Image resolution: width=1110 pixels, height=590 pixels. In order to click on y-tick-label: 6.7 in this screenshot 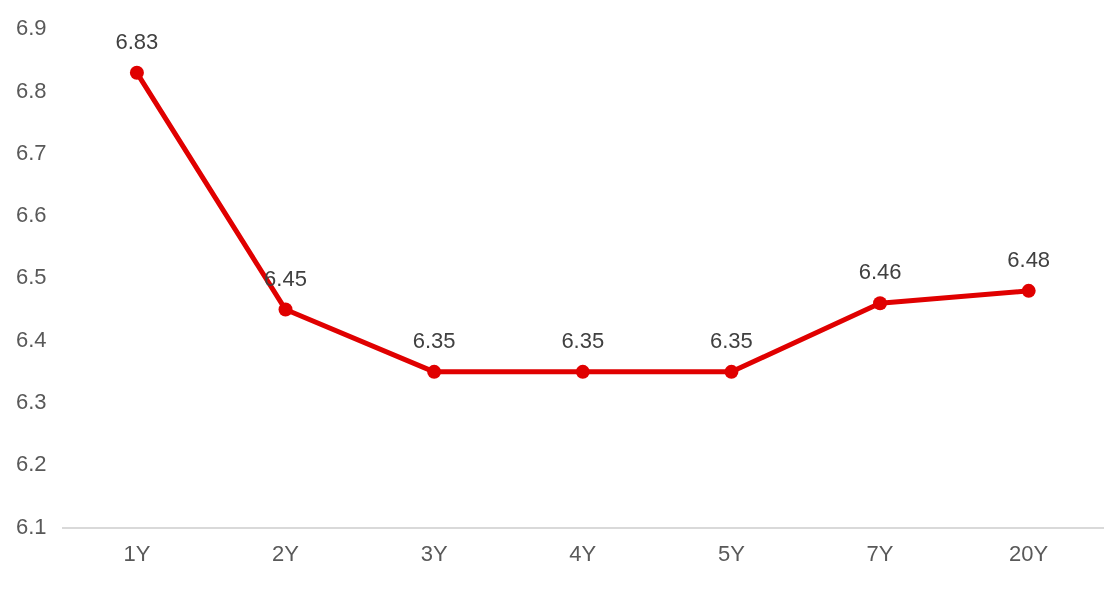, I will do `click(31, 152)`.